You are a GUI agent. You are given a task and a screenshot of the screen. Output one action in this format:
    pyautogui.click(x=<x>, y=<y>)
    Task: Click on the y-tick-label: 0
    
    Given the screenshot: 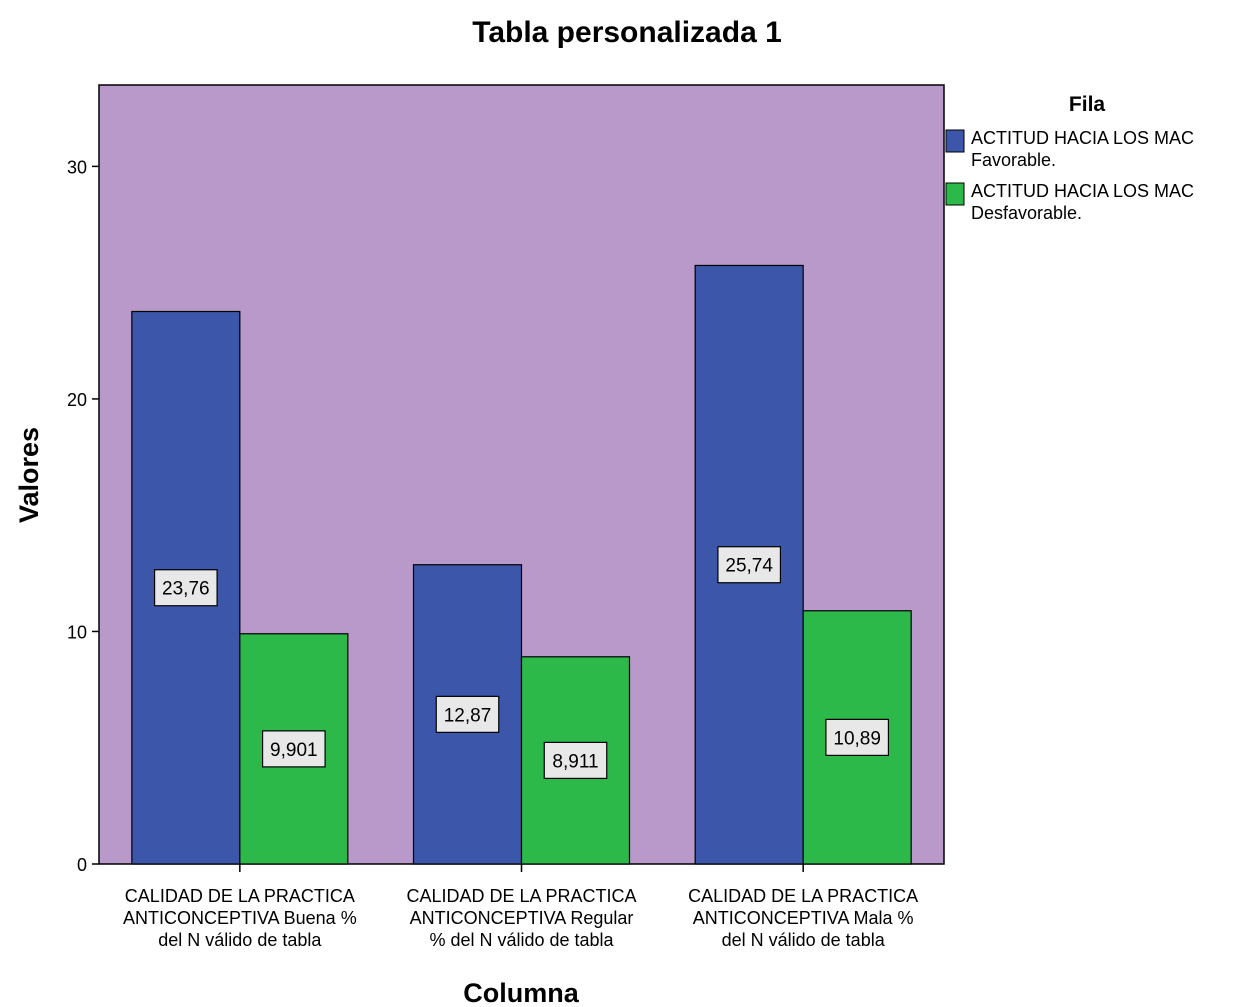 What is the action you would take?
    pyautogui.click(x=82, y=865)
    